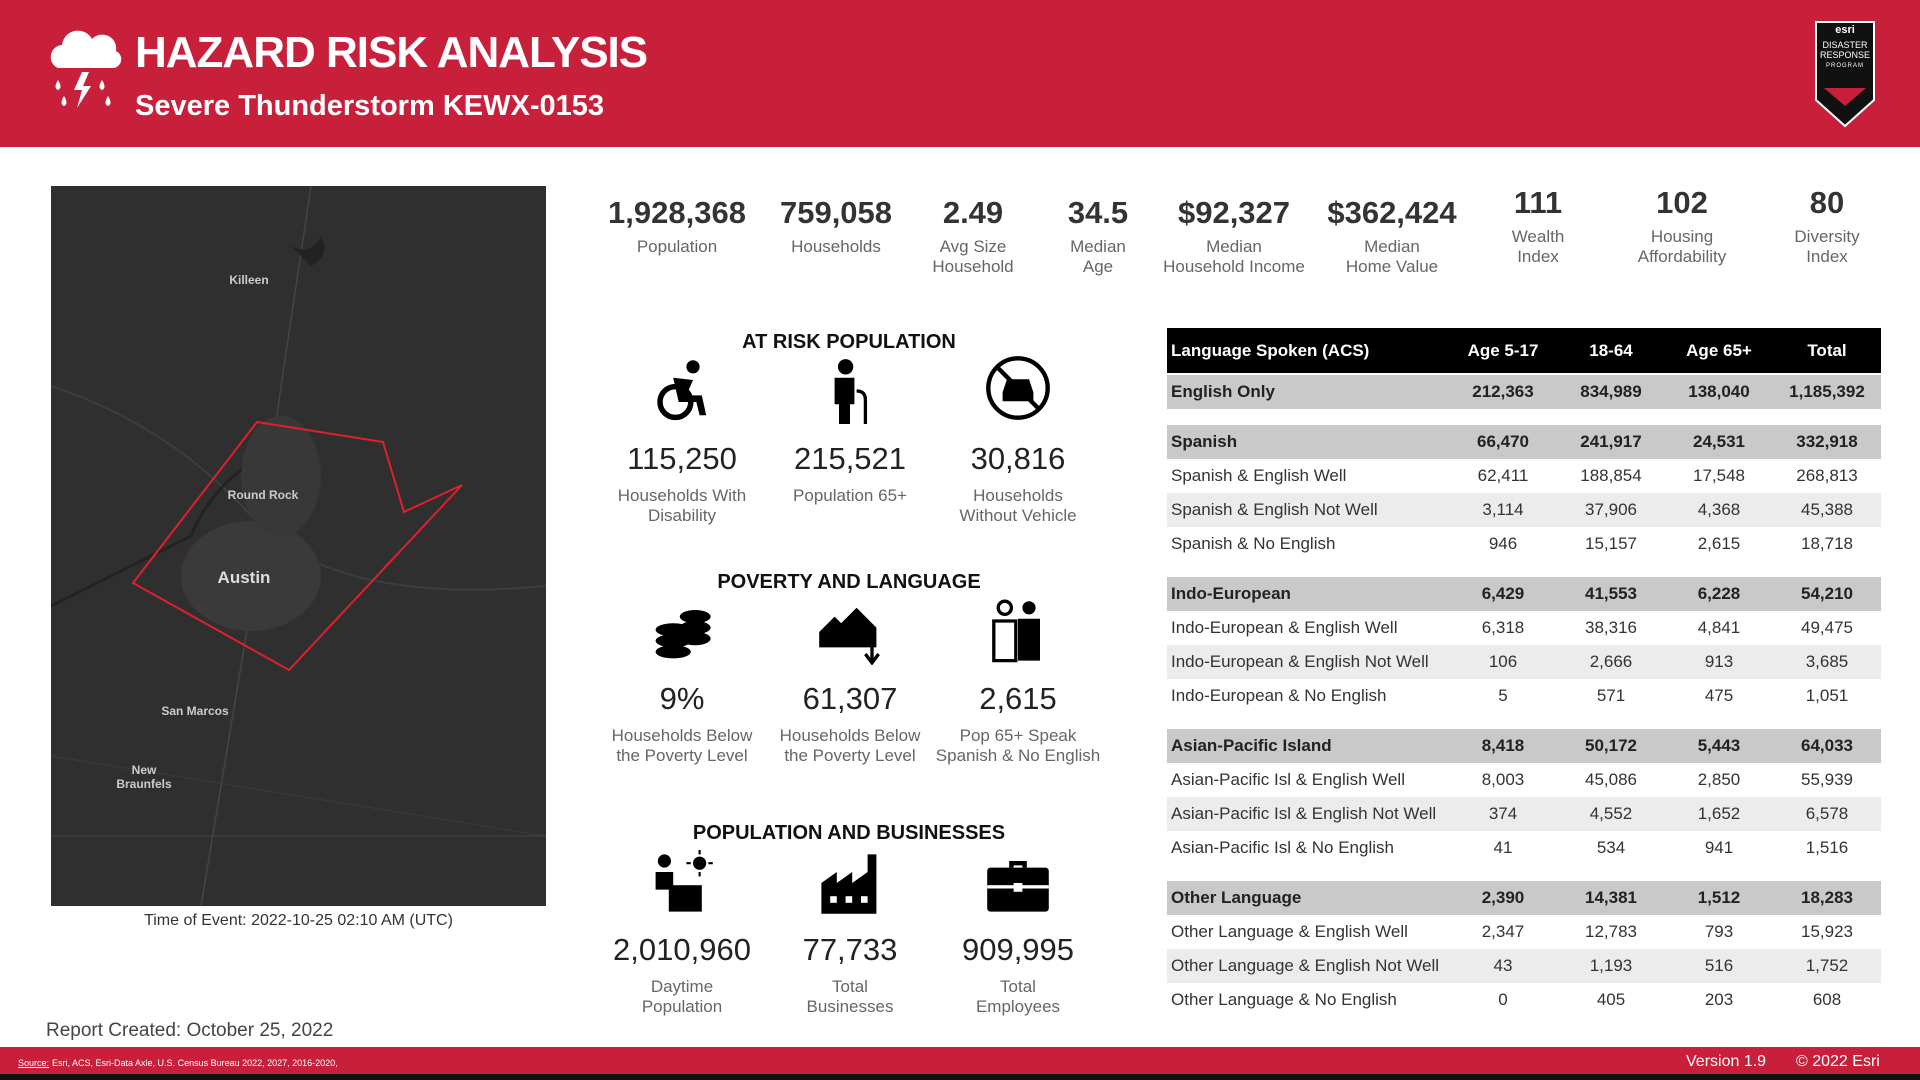 Image resolution: width=1920 pixels, height=1080 pixels. Describe the element at coordinates (1719, 931) in the screenshot. I see `table-cell: 793` at that location.